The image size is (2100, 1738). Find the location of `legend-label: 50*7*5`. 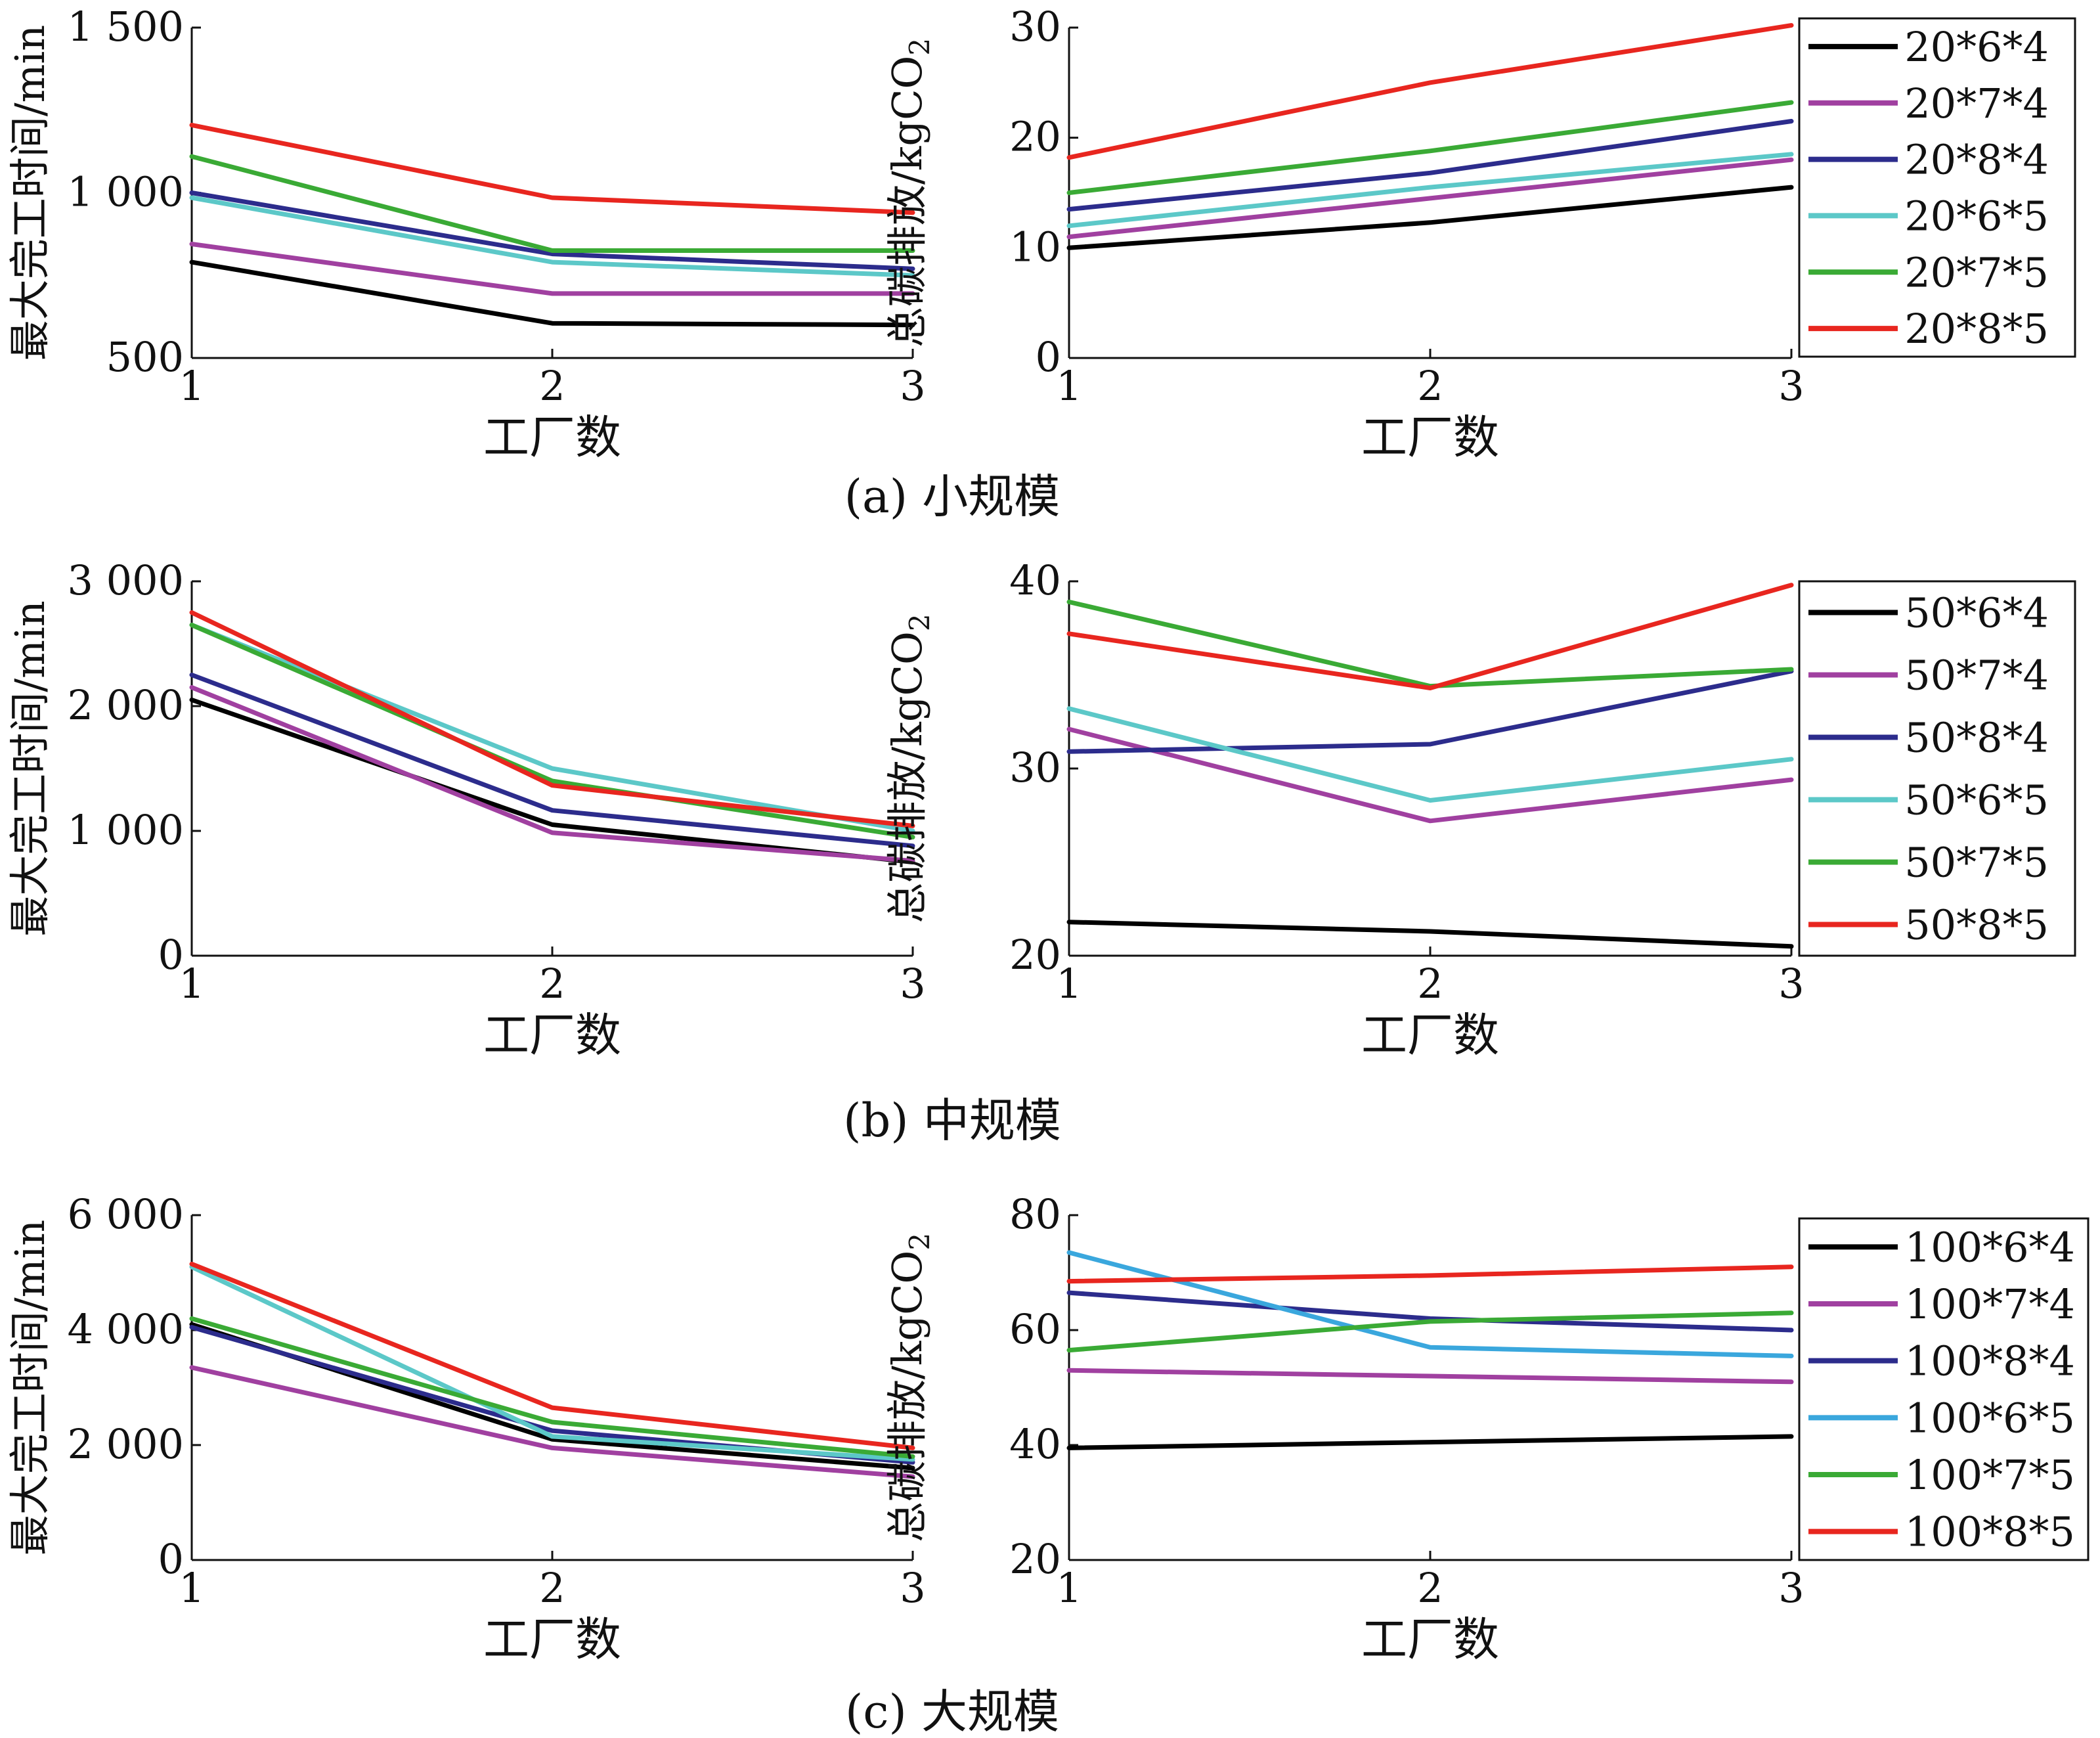

legend-label: 50*7*5 is located at coordinates (1976, 863).